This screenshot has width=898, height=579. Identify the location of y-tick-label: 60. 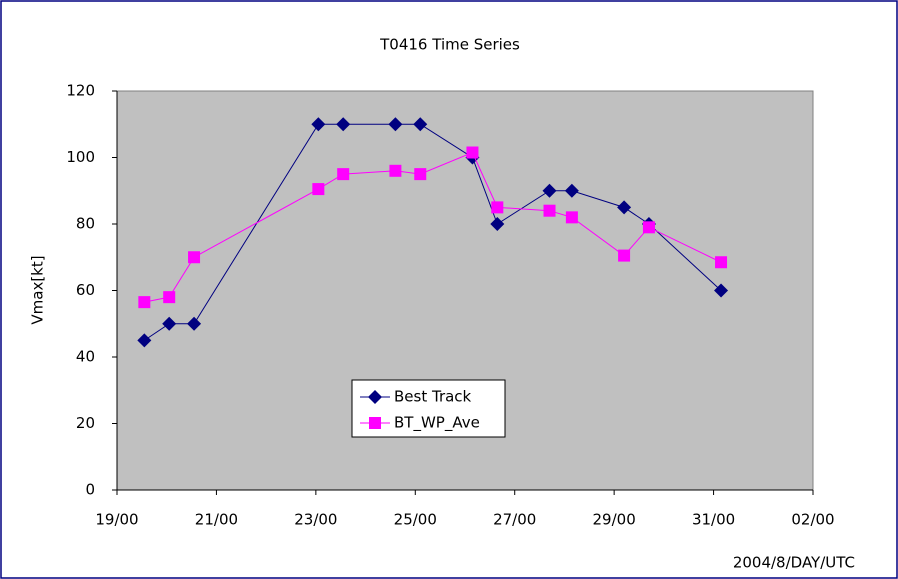
(85, 290).